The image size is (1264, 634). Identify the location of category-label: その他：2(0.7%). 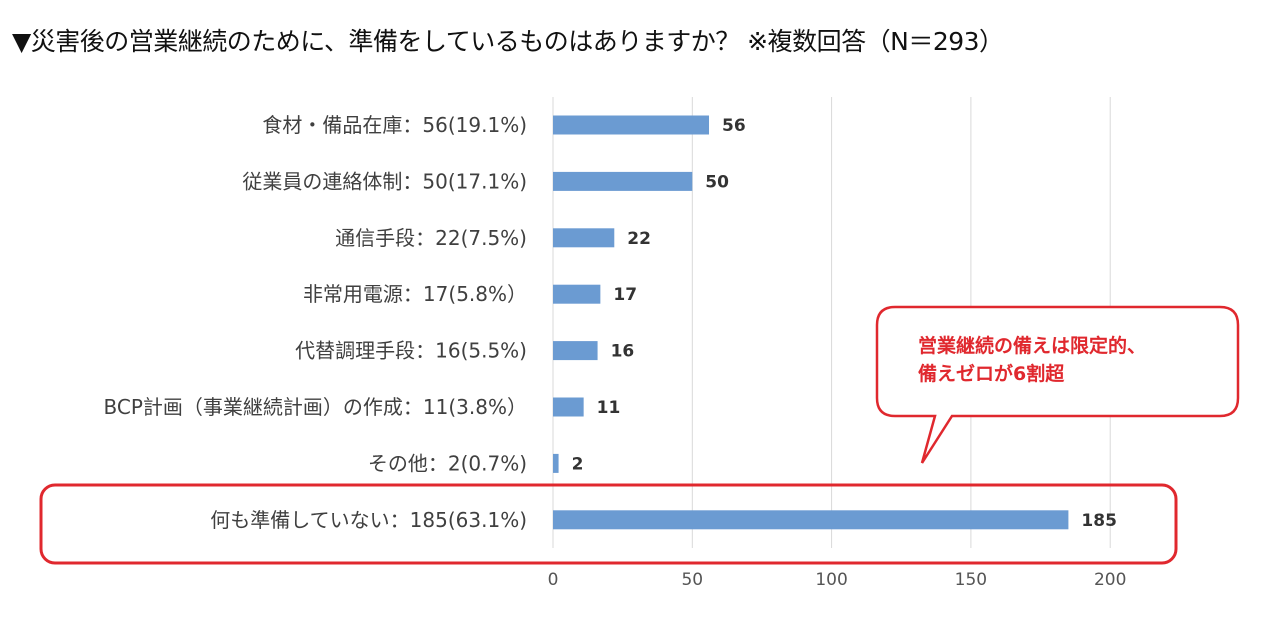
(447, 463).